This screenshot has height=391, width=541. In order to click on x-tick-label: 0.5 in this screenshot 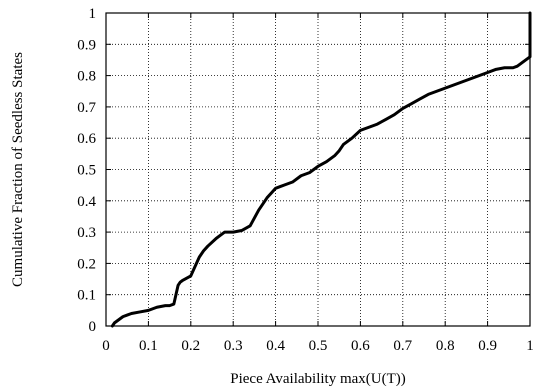, I will do `click(318, 346)`.